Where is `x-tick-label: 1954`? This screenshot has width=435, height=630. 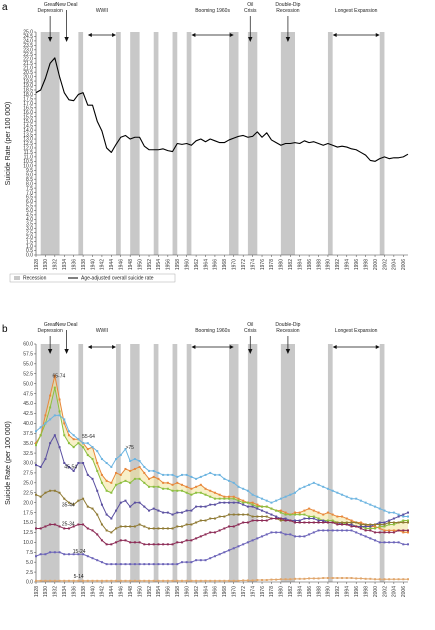 x-tick-label: 1954 is located at coordinates (159, 591).